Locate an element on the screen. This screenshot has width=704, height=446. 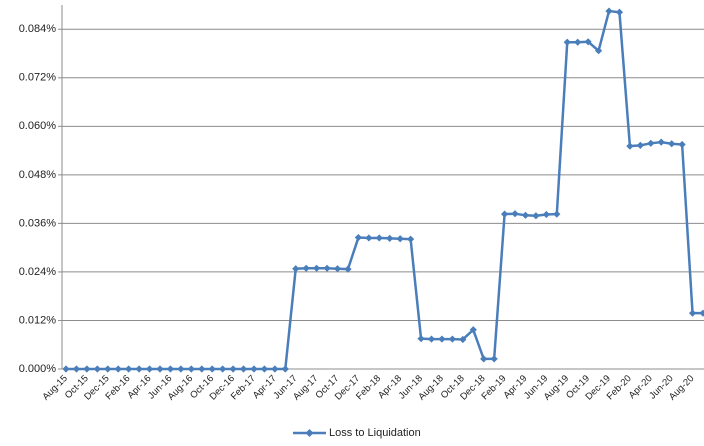
legend-marker is located at coordinates (309, 433).